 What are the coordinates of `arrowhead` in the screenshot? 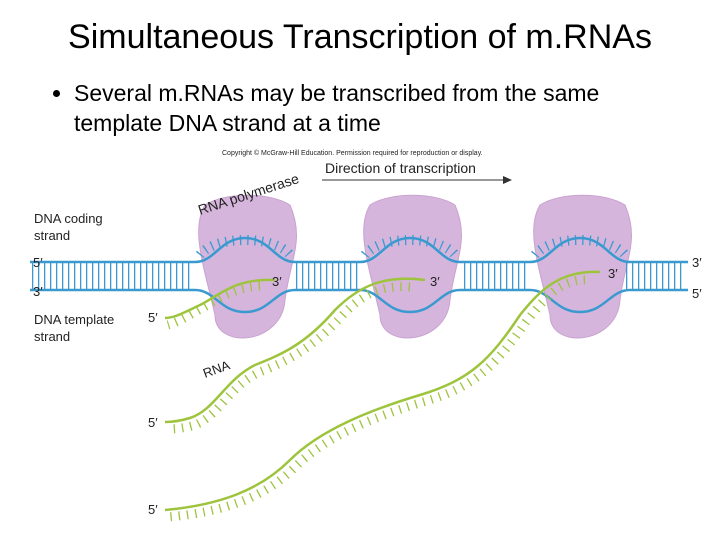 It's located at (507, 180).